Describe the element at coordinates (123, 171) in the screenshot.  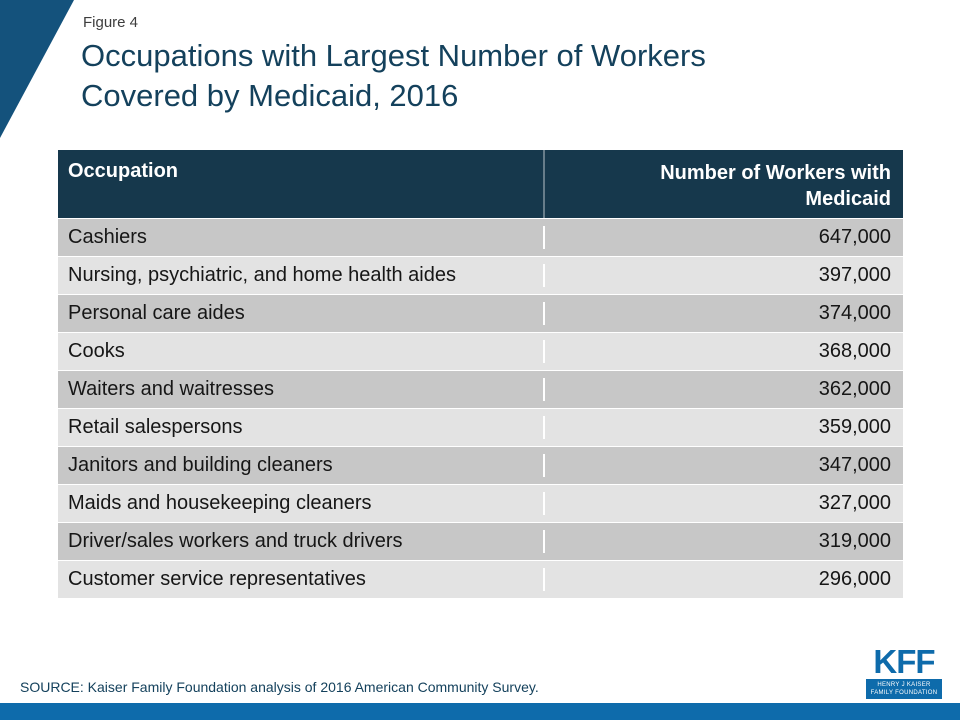
I see `col-header-occupation: Occupation` at that location.